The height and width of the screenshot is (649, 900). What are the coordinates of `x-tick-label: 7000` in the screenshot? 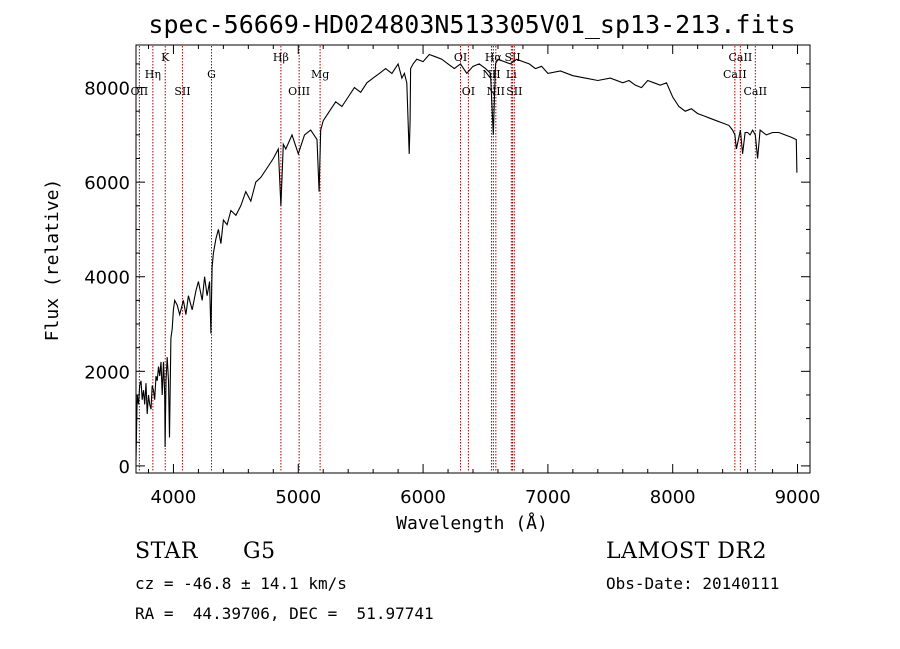 It's located at (548, 497).